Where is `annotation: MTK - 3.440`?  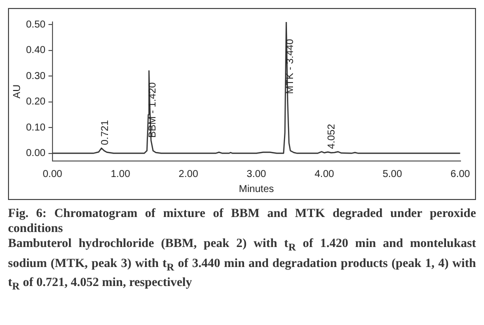 annotation: MTK - 3.440 is located at coordinates (290, 66).